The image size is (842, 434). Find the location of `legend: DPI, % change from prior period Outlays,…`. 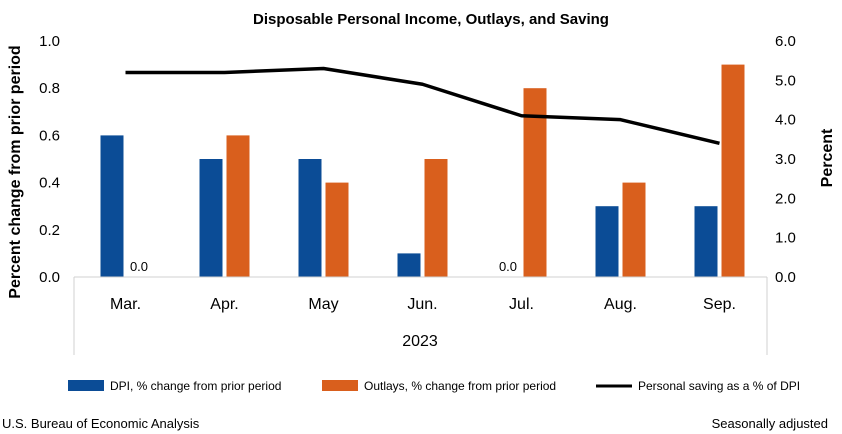

legend: DPI, % change from prior period Outlays,… is located at coordinates (434, 386).